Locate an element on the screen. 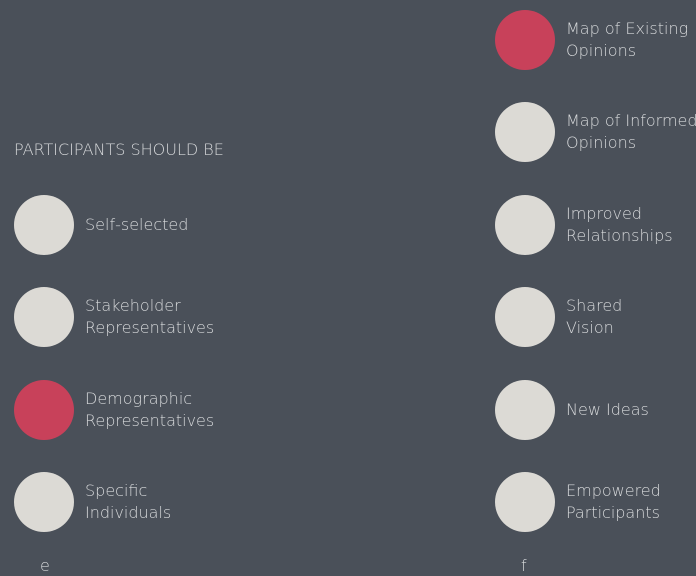 Image resolution: width=696 pixels, height=576 pixels. option-label: New Ideas is located at coordinates (607, 409).